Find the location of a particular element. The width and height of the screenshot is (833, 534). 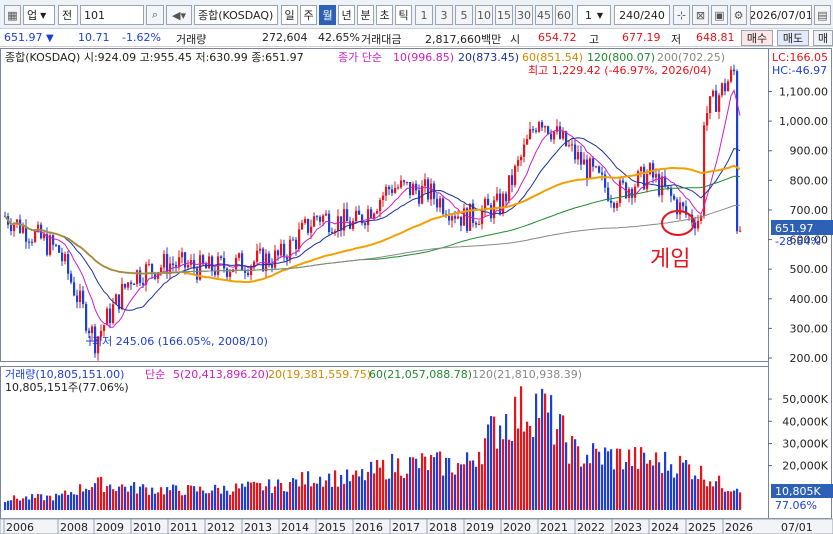

price-tick-label: 900.00 is located at coordinates (809, 151).